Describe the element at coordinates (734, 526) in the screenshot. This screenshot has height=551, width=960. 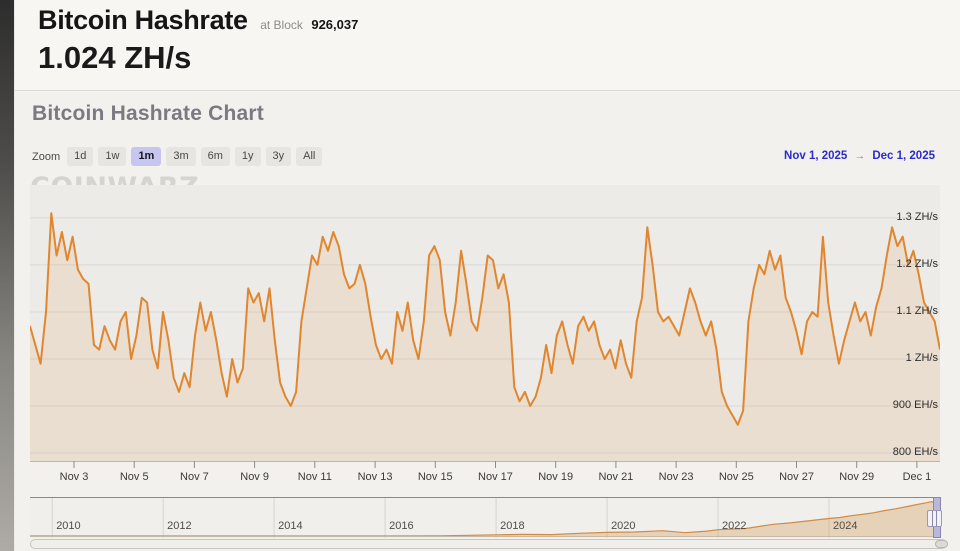
I see `navigator-year-label: 2022` at that location.